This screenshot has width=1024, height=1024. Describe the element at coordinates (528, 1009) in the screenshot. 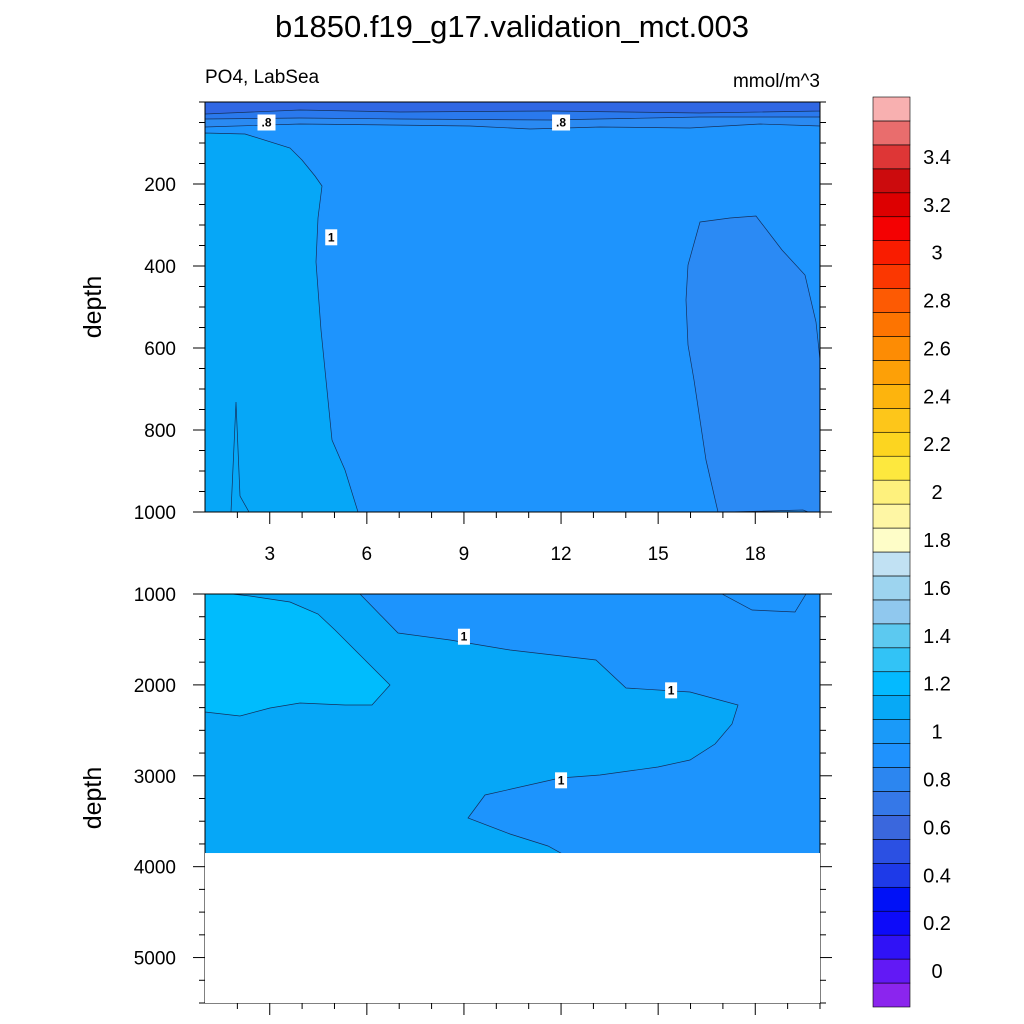

I see `bottom-x-ticks` at that location.